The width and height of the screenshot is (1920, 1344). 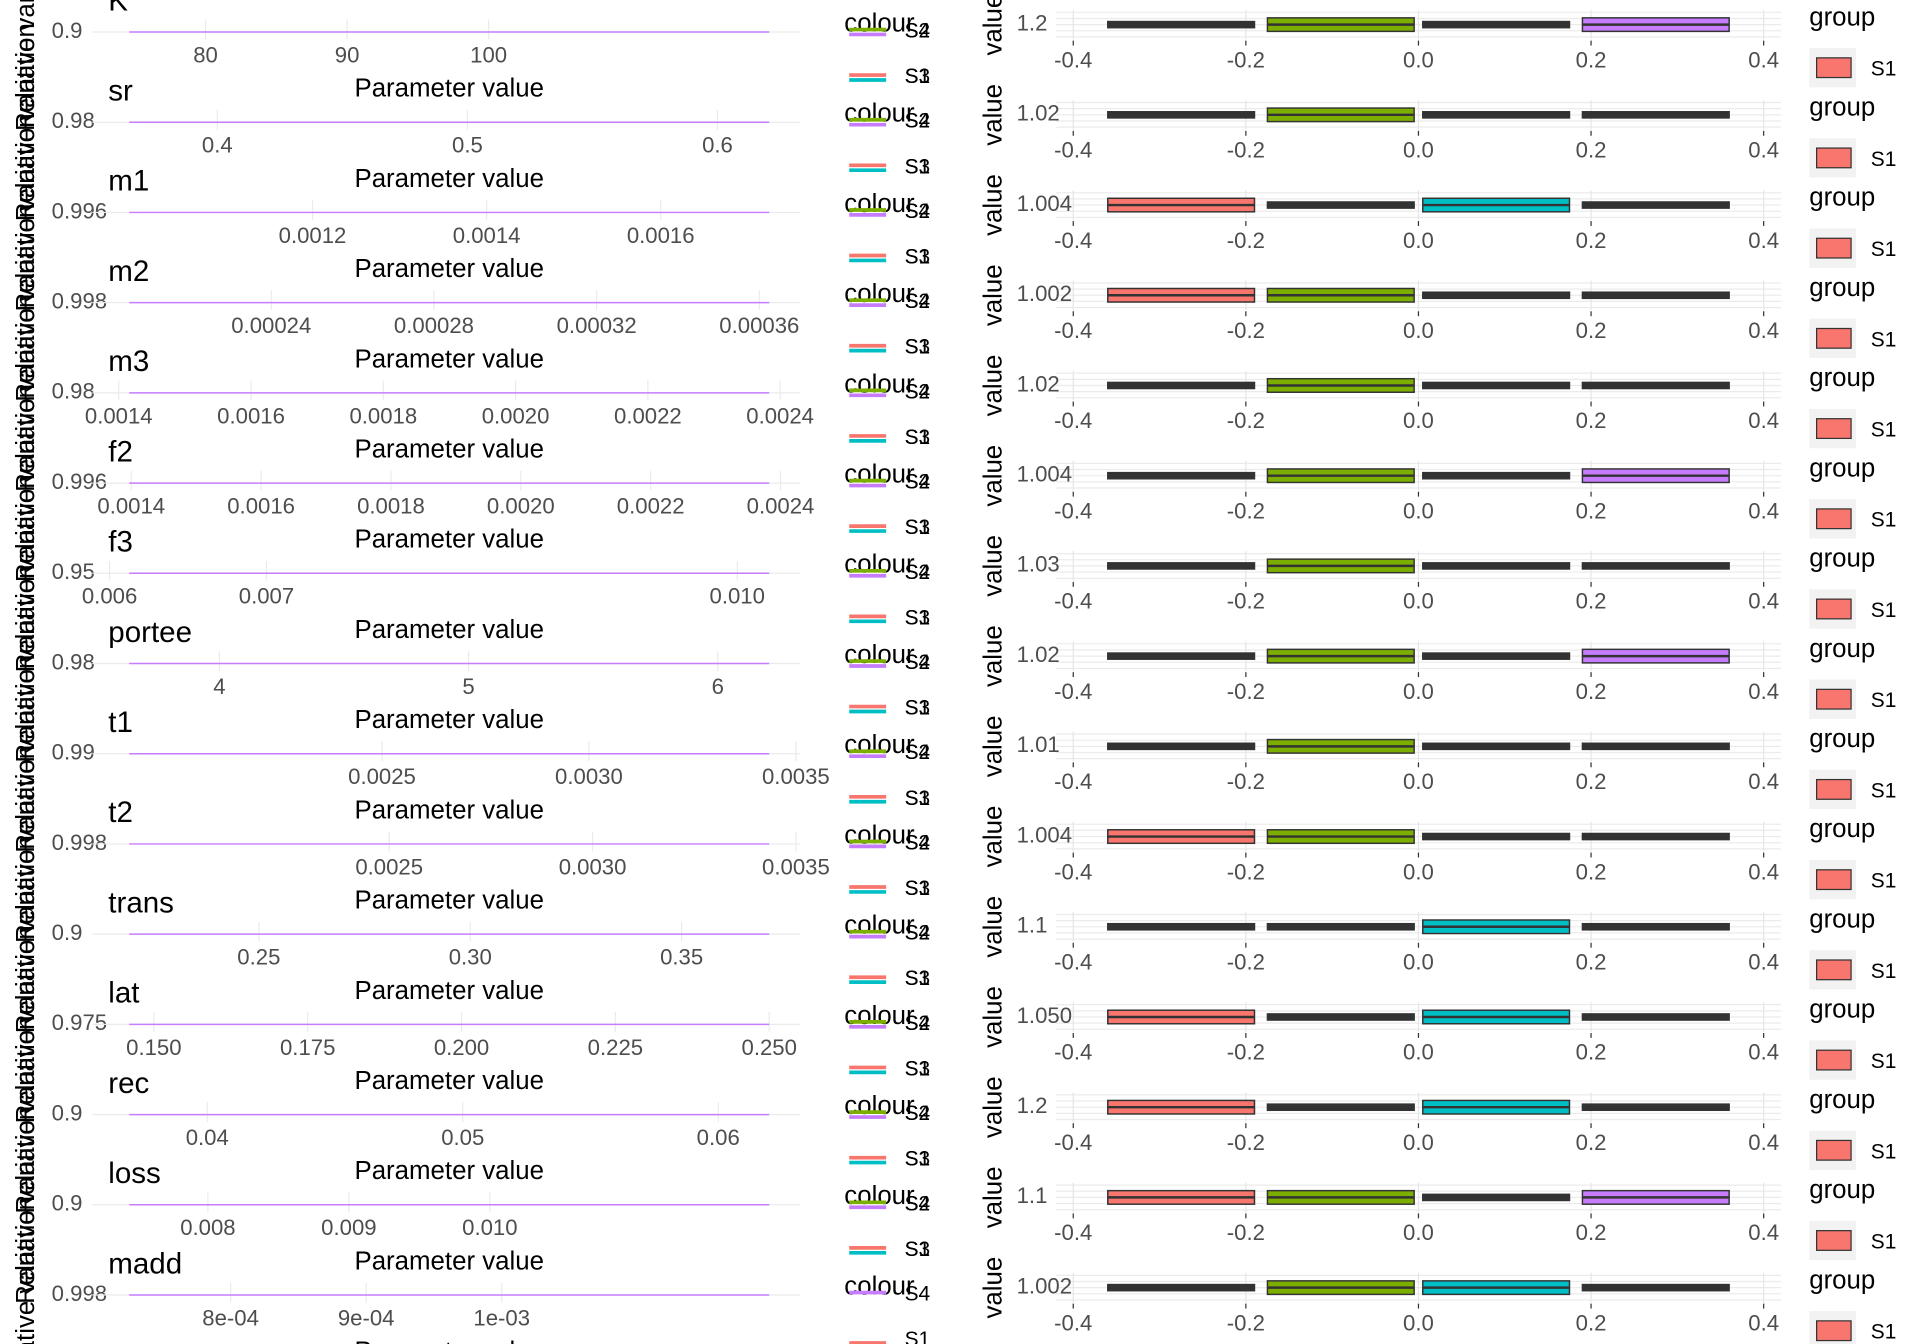 I want to click on y-tick-label: 1.002, so click(x=1044, y=293).